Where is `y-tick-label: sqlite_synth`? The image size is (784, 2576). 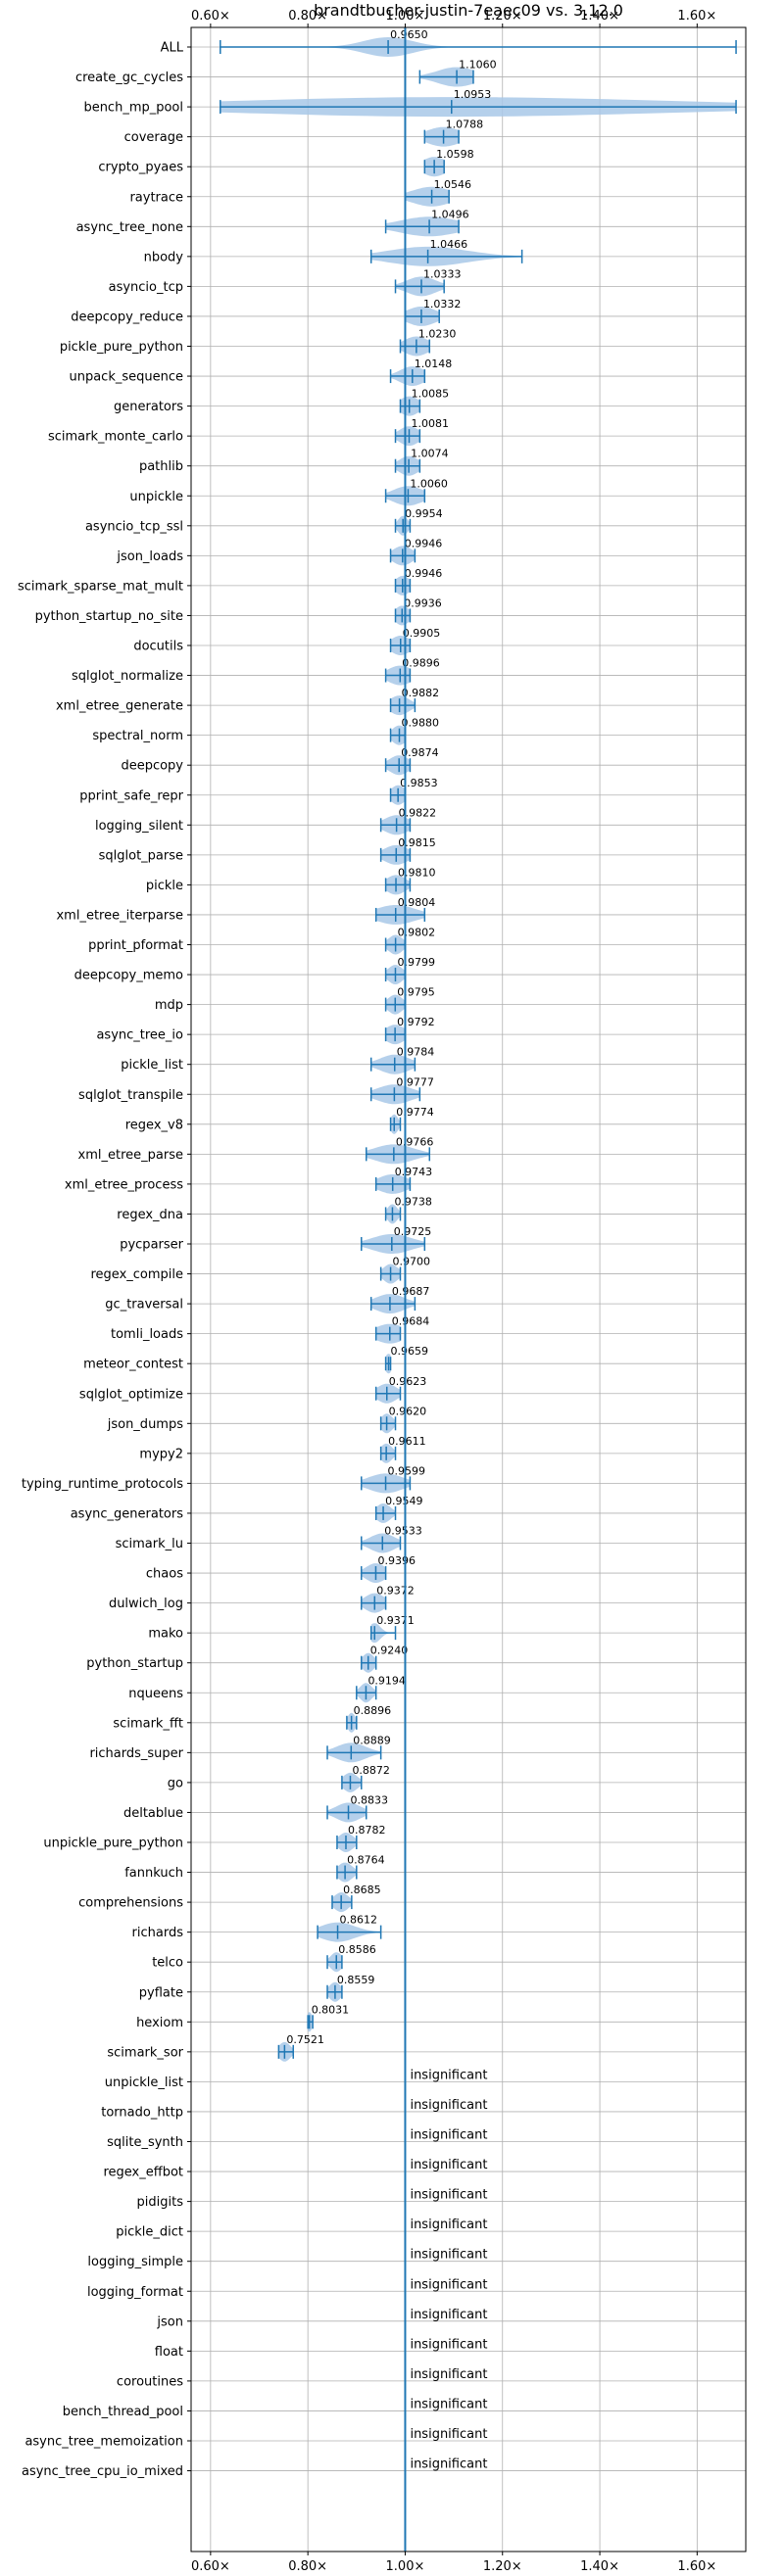 y-tick-label: sqlite_synth is located at coordinates (145, 2142).